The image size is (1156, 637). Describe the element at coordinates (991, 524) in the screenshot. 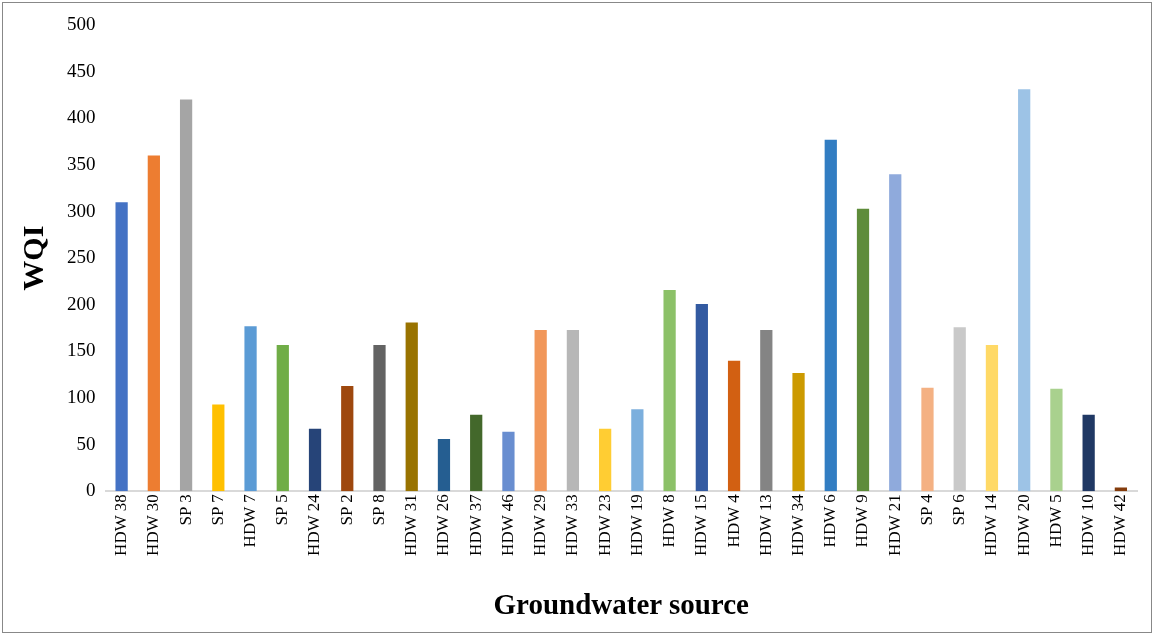

I see `x-tick-label: HDW 14` at that location.